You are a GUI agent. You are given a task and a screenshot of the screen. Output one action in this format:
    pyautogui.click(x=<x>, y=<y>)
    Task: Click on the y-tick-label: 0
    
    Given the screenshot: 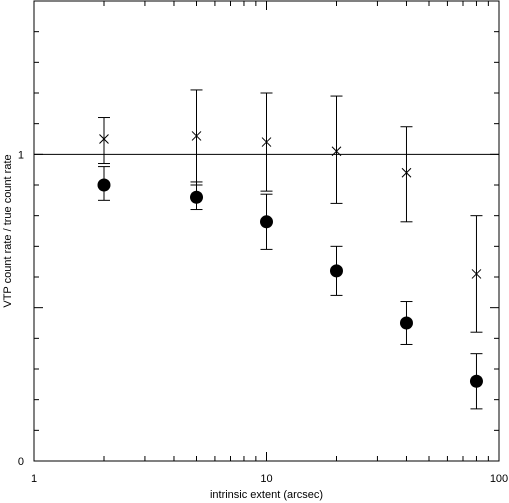 What is the action you would take?
    pyautogui.click(x=21, y=462)
    